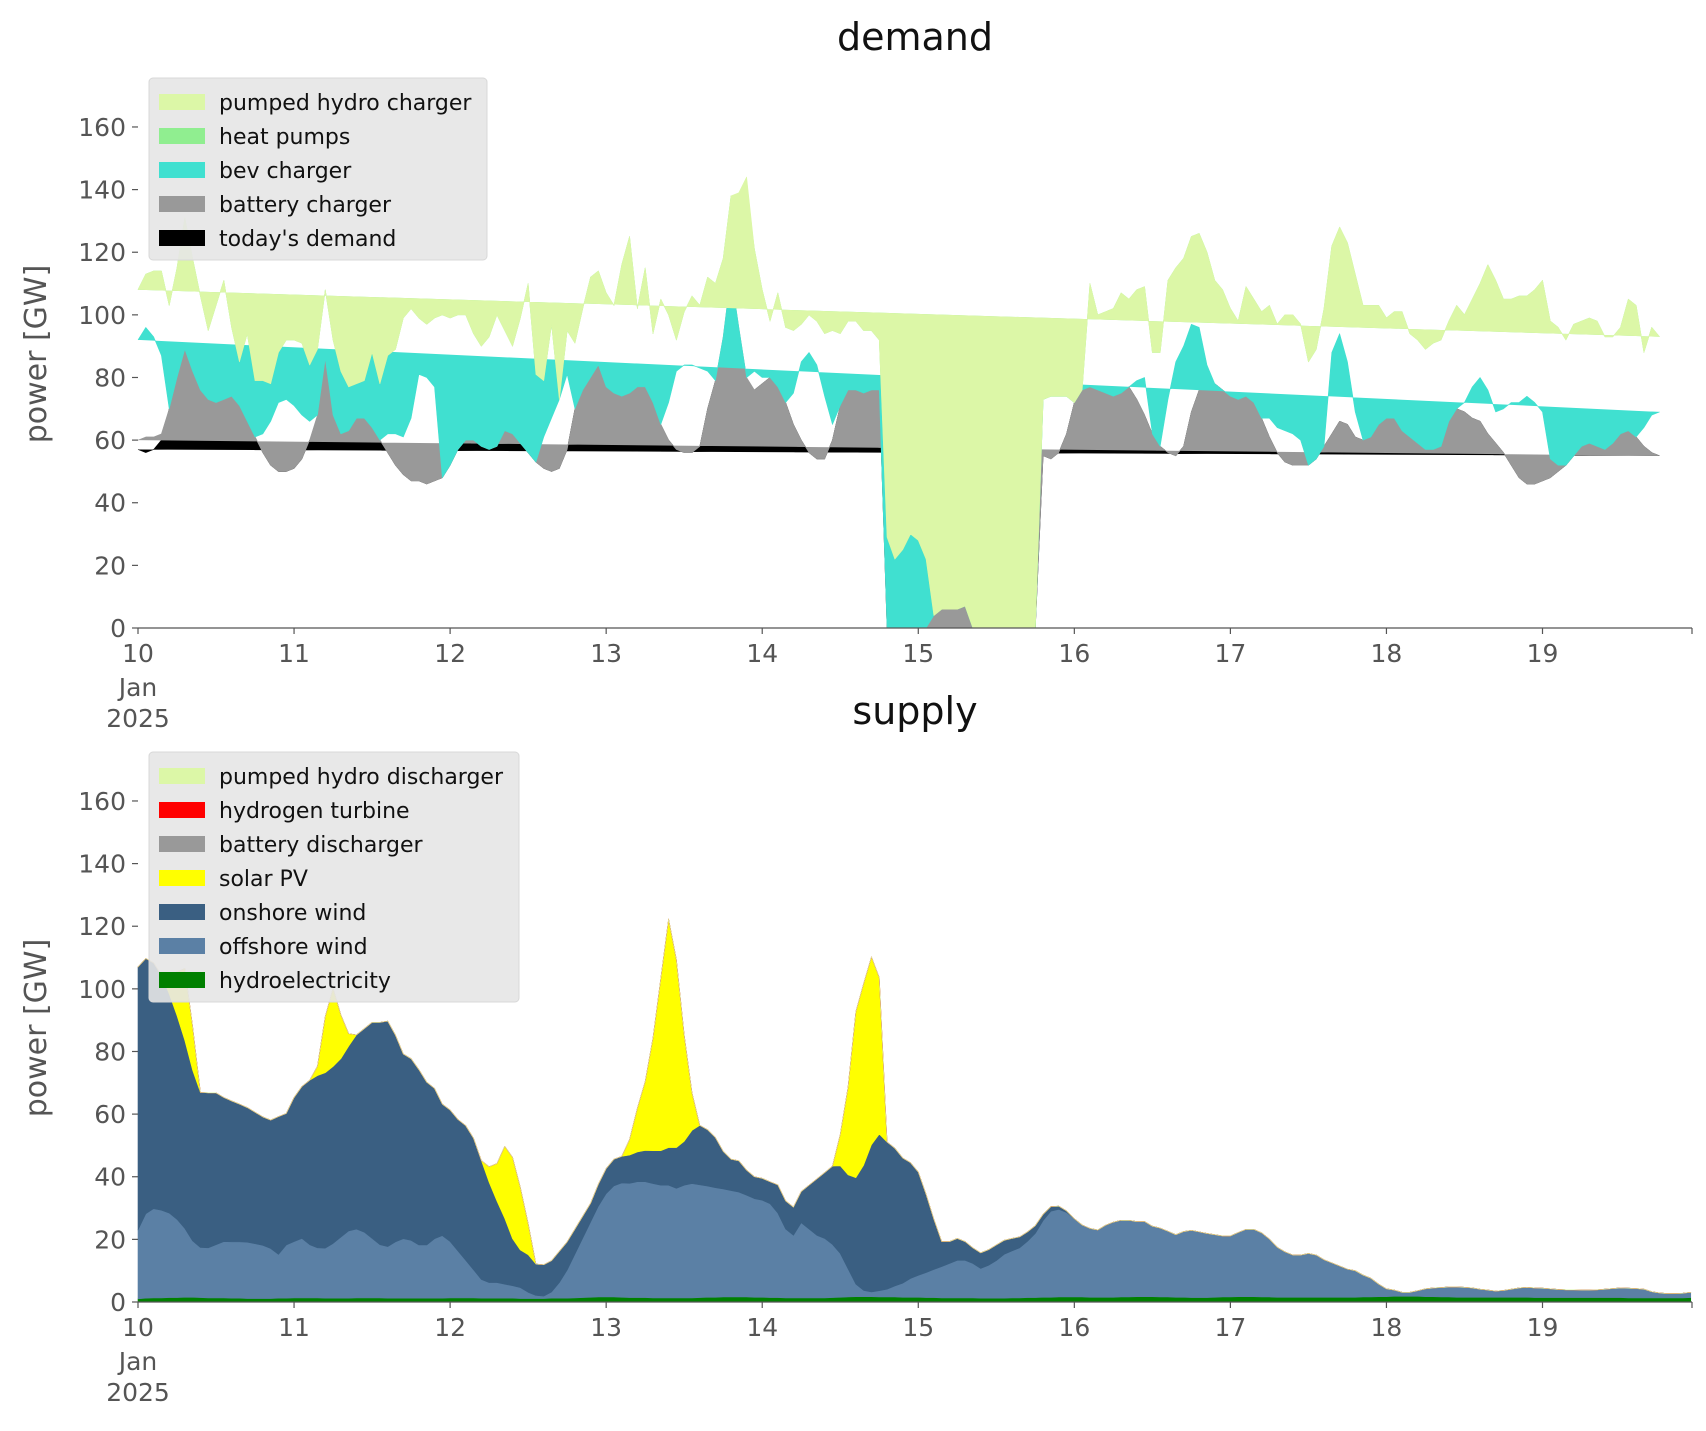 This screenshot has width=1706, height=1431. What do you see at coordinates (292, 913) in the screenshot?
I see `legend-label: onshore wind` at bounding box center [292, 913].